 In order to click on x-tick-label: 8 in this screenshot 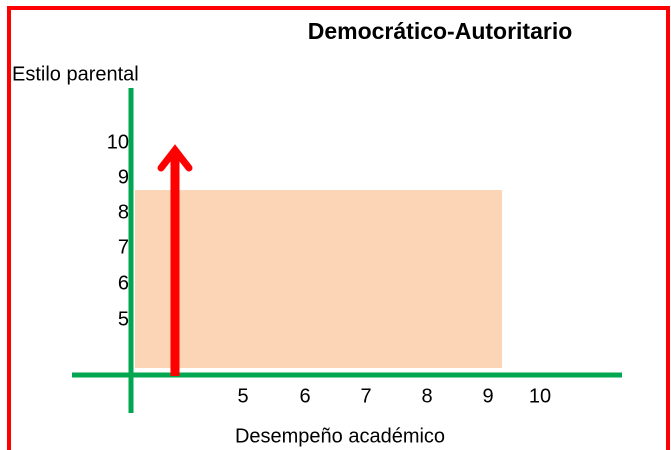, I will do `click(426, 396)`.